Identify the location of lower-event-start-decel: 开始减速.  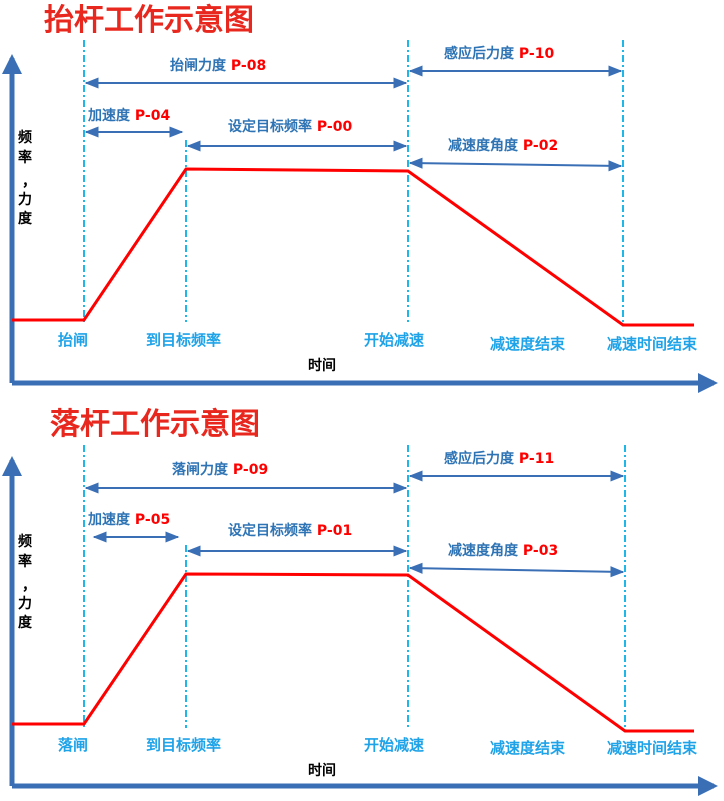
(394, 745).